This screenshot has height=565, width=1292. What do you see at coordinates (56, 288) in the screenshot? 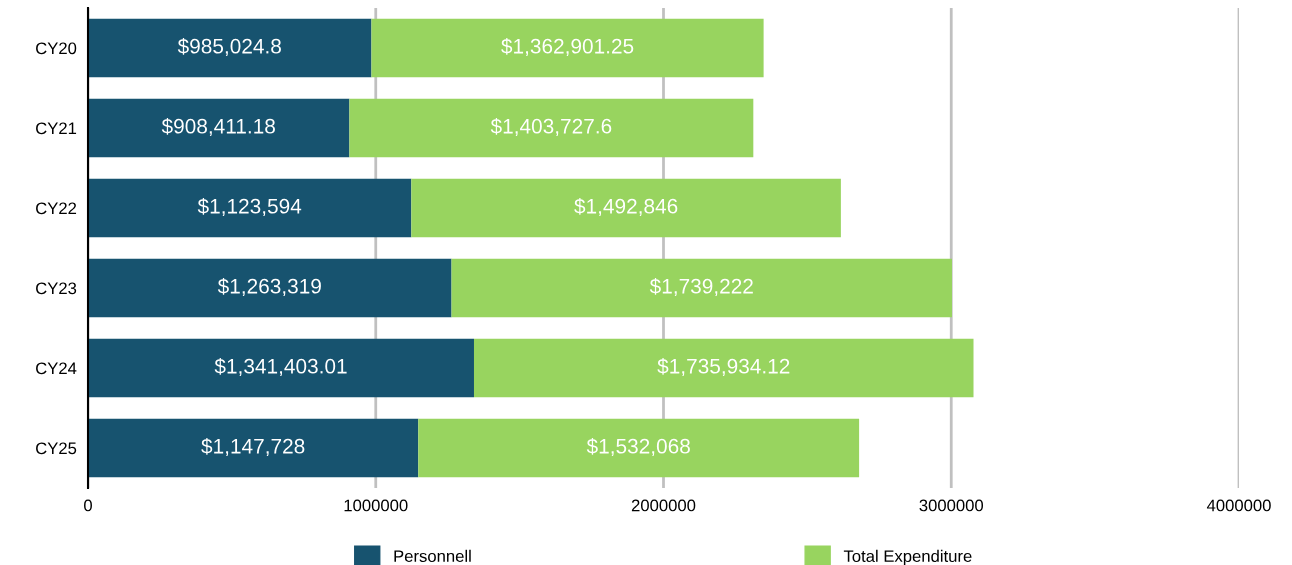
I see `y-tick-label: CY23` at bounding box center [56, 288].